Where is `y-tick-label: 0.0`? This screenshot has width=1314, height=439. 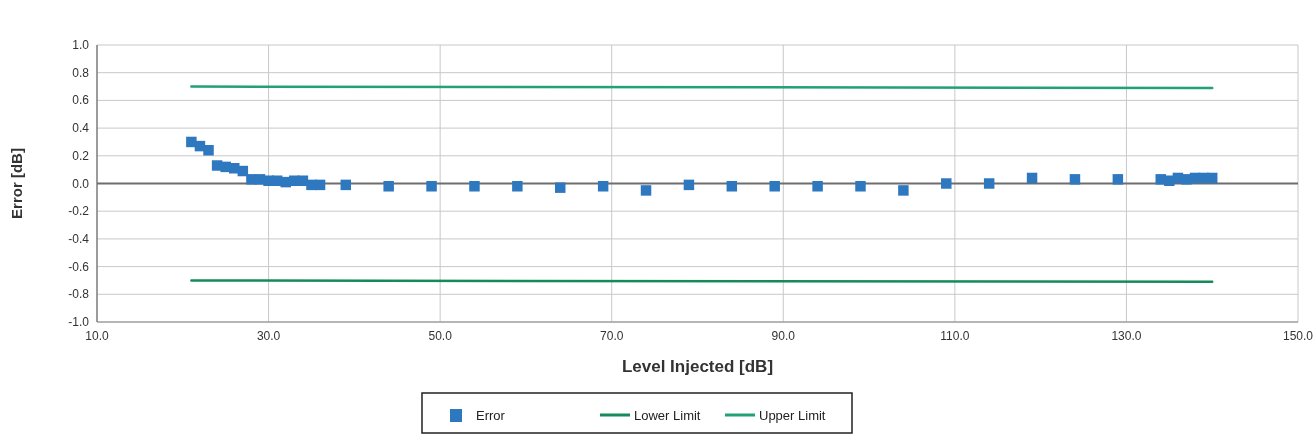 y-tick-label: 0.0 is located at coordinates (81, 183).